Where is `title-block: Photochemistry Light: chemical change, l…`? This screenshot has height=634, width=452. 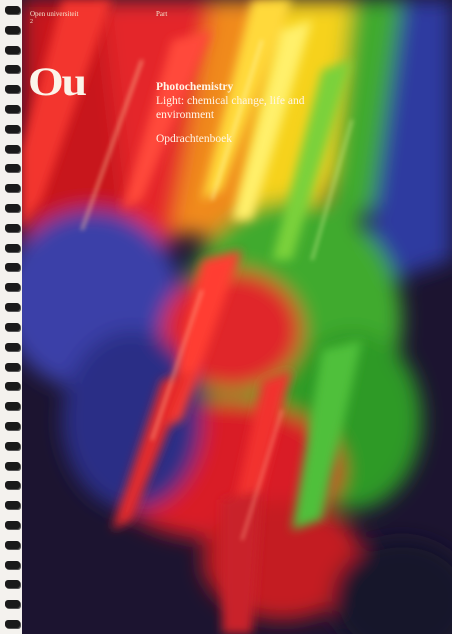 title-block: Photochemistry Light: chemical change, l… is located at coordinates (231, 113).